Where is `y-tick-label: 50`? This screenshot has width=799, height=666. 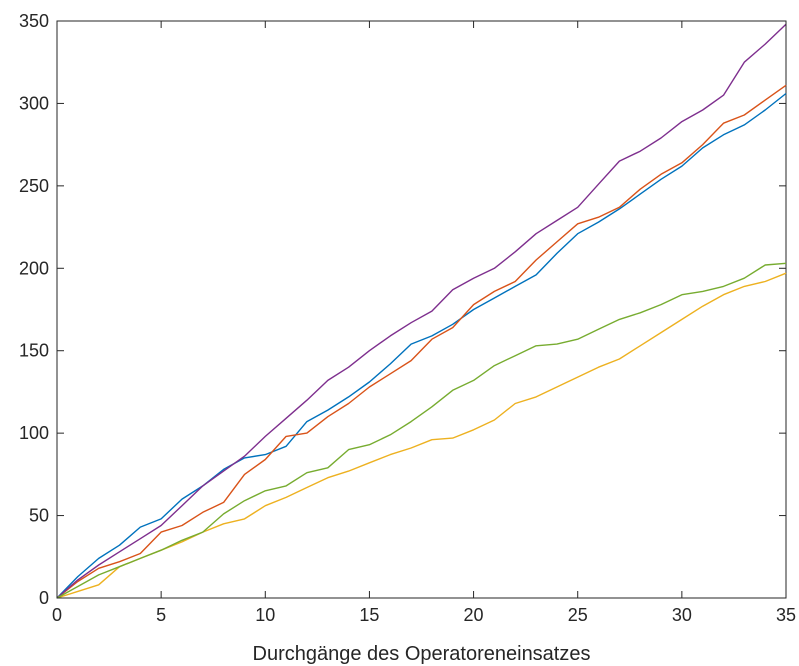
y-tick-label: 50 is located at coordinates (39, 516).